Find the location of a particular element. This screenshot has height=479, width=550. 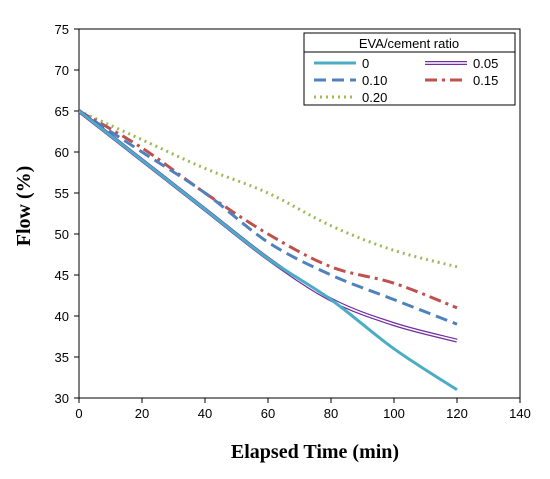

y-tick-label: 75 is located at coordinates (62, 29).